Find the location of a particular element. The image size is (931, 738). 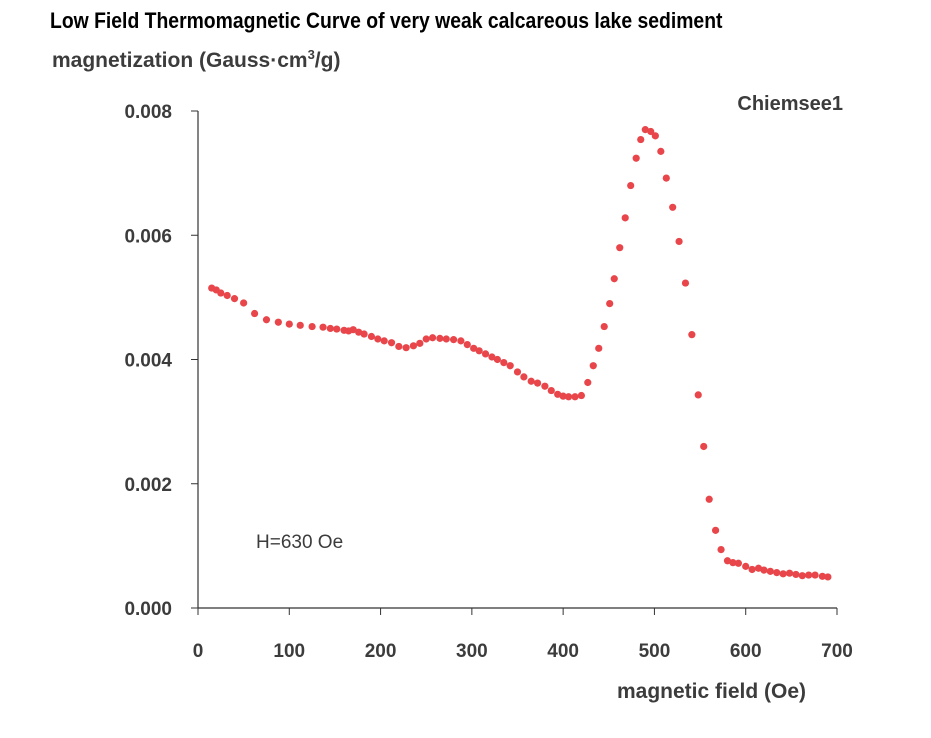

y-axis-label: magnetization (Gauss·cm3/g) is located at coordinates (196, 60).